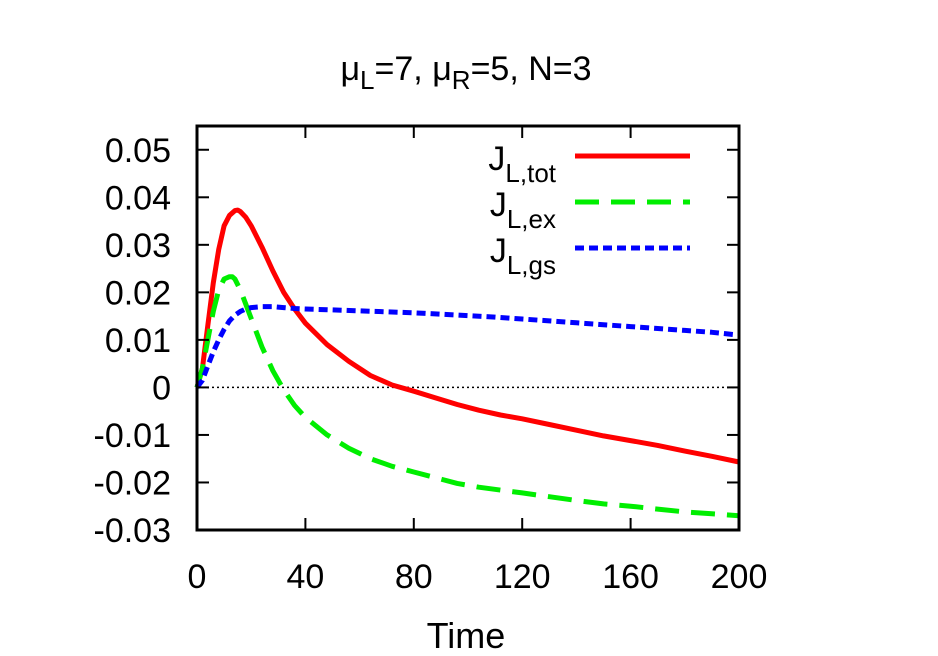 The width and height of the screenshot is (938, 656). I want to click on y-tick-label: 0, so click(161, 388).